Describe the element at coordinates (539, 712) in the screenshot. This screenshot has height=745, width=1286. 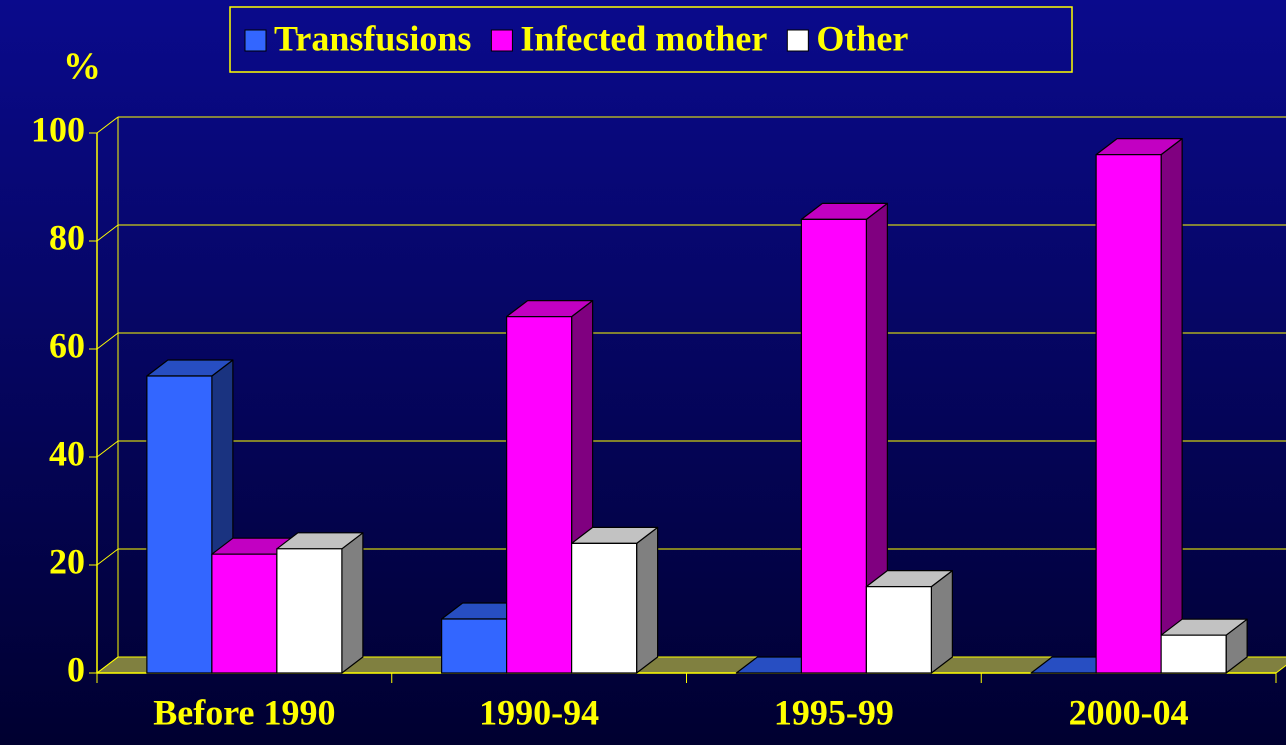
I see `x-tick-label: 1990-94` at that location.